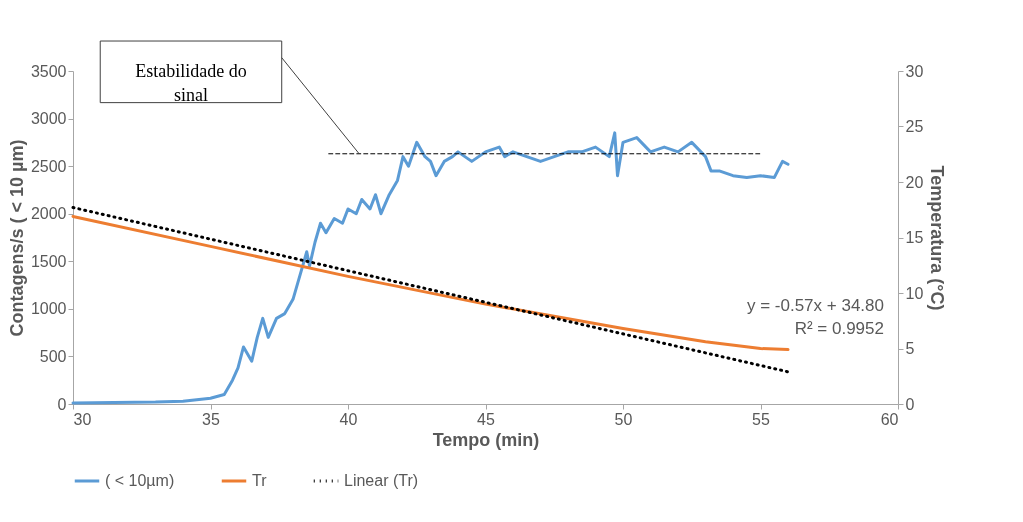 The image size is (1023, 522). I want to click on y-tick-label: 1000, so click(48, 309).